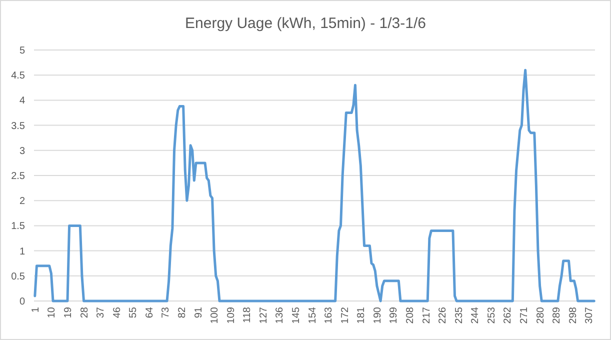 The width and height of the screenshot is (611, 340). What do you see at coordinates (524, 315) in the screenshot?
I see `x-tick-label: 271` at bounding box center [524, 315].